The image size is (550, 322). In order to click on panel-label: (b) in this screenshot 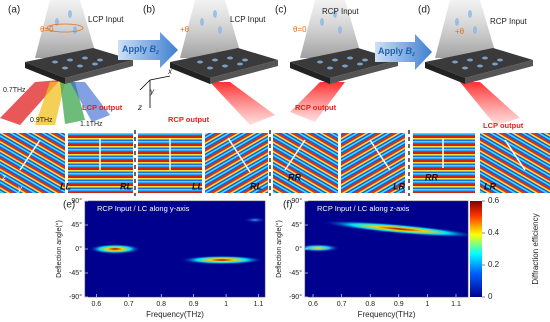, I will do `click(149, 10)`.